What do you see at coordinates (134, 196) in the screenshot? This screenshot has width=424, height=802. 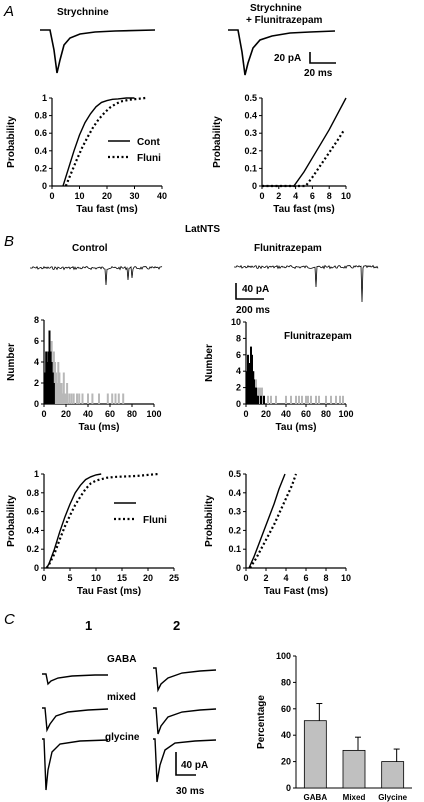 I see `a_left_cdf-xtick-label: 30` at bounding box center [134, 196].